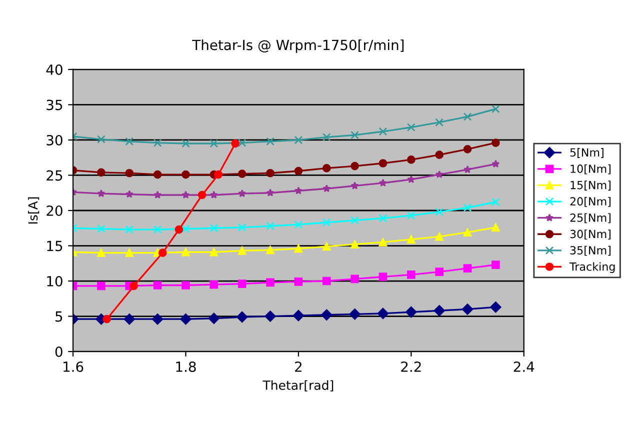  Describe the element at coordinates (298, 46) in the screenshot. I see `chart-title: Thetar-Is @ Wrpm-1750[r/min]` at that location.